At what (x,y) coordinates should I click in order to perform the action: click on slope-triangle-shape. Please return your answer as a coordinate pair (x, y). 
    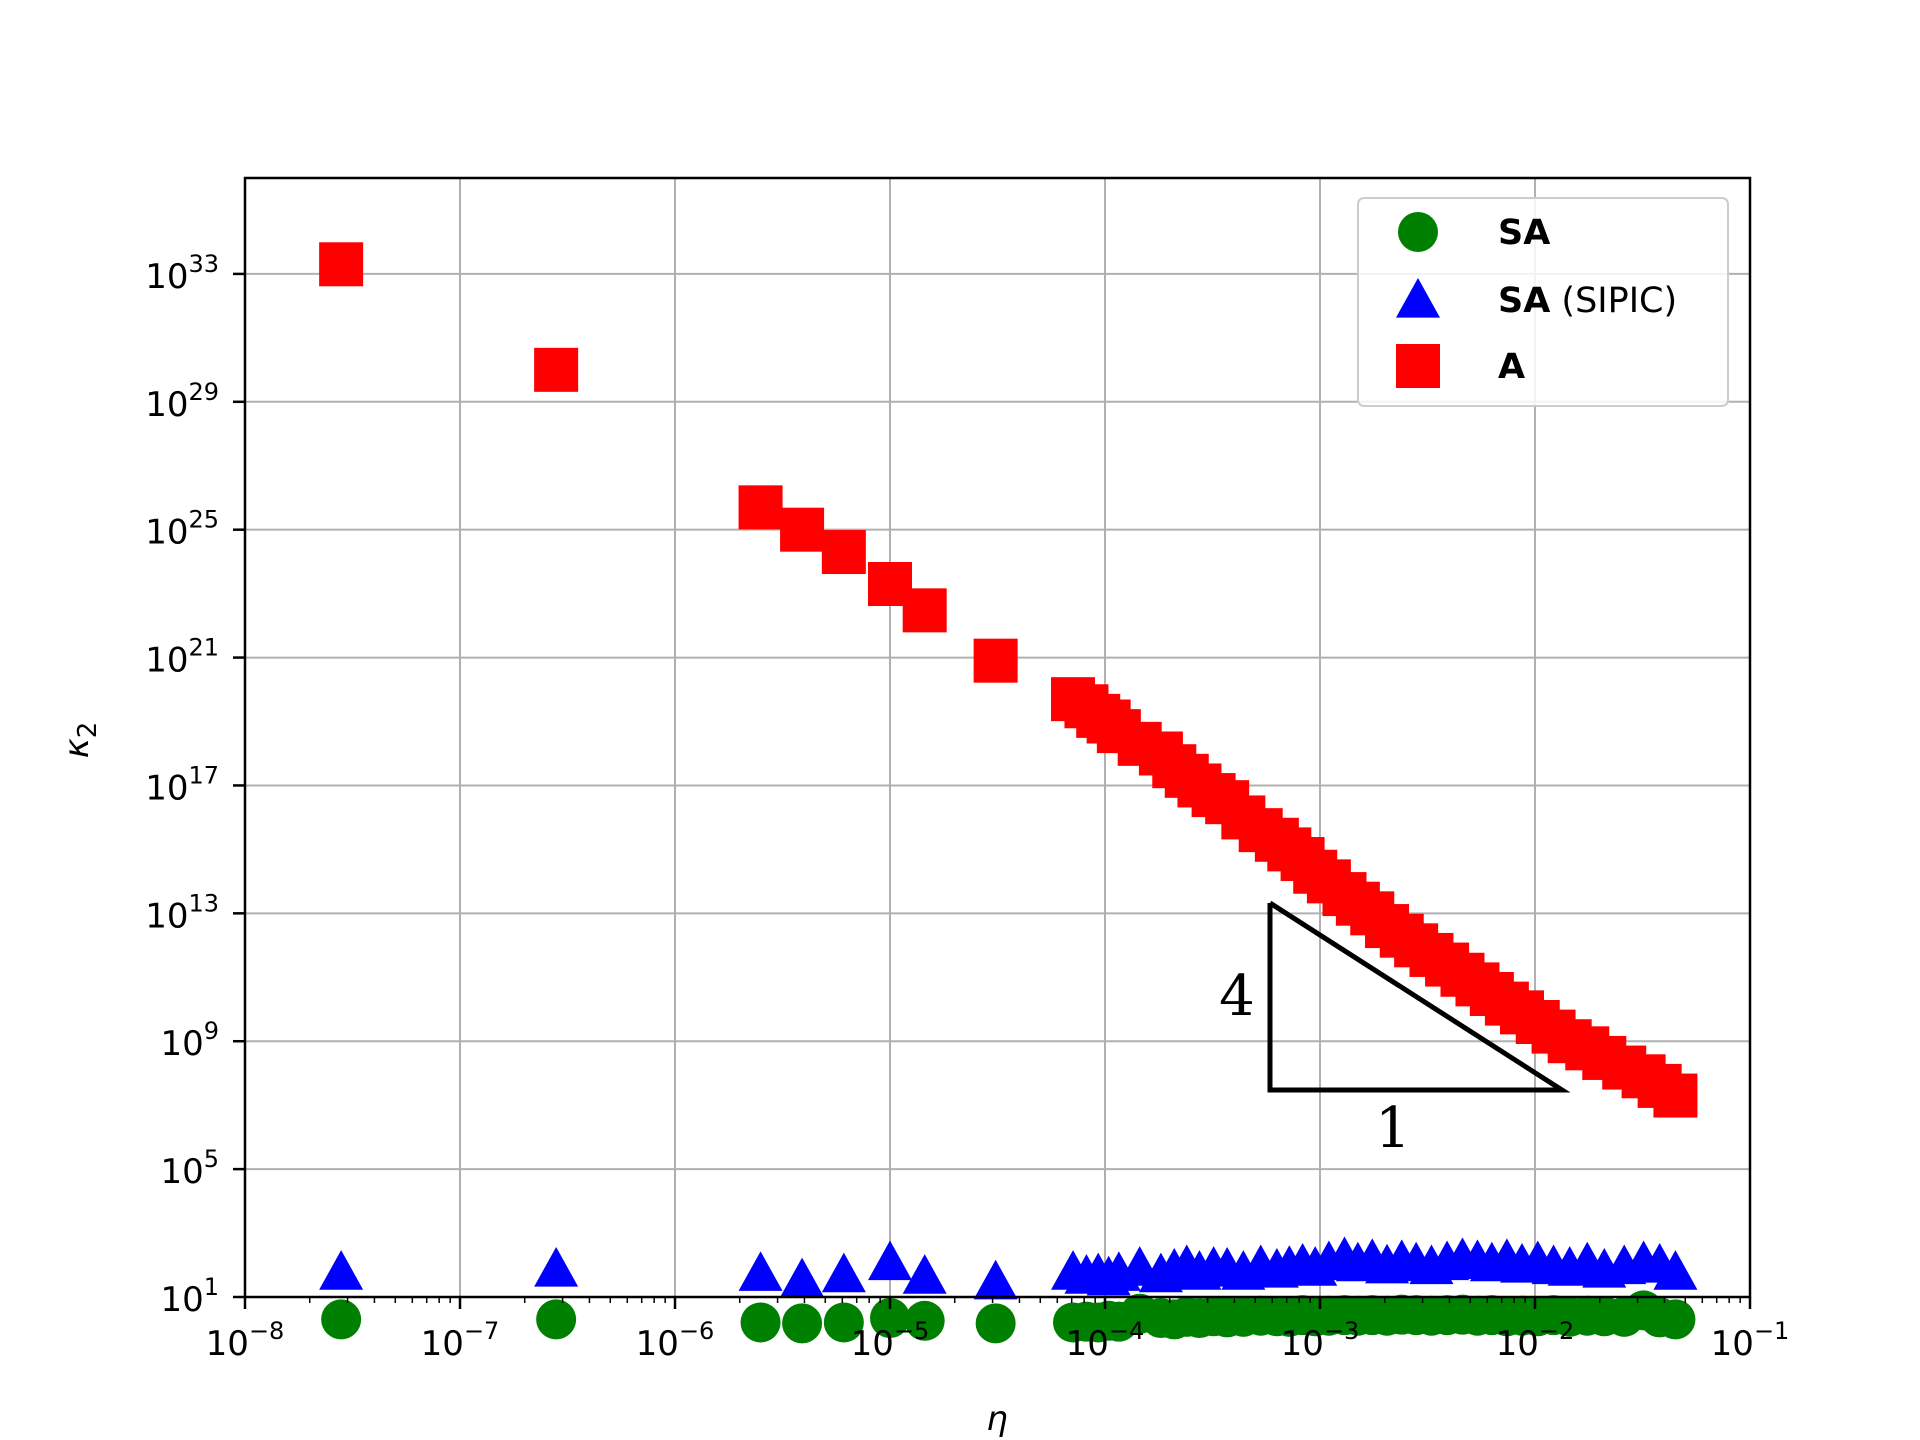
    Looking at the image, I should click on (1419, 996).